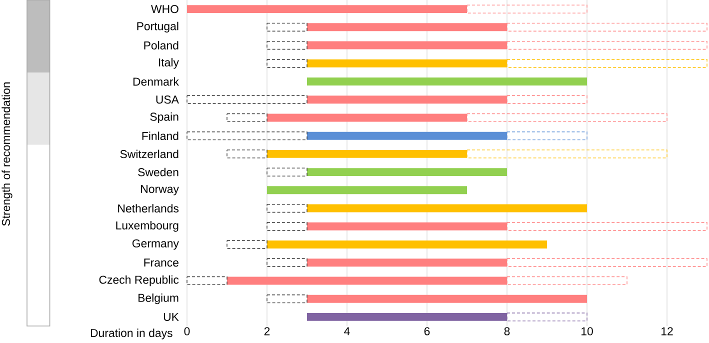 The height and width of the screenshot is (343, 709). I want to click on y-tick-label: Luxembourg, so click(147, 226).